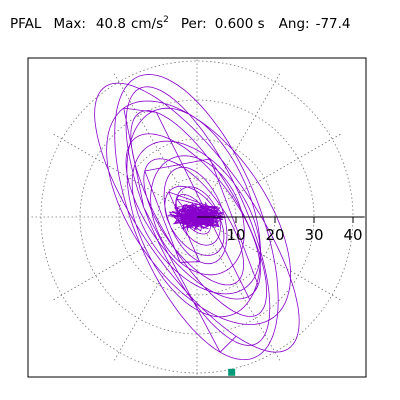 This screenshot has width=400, height=400. Describe the element at coordinates (333, 24) in the screenshot. I see `angle-value: -77.4` at that location.